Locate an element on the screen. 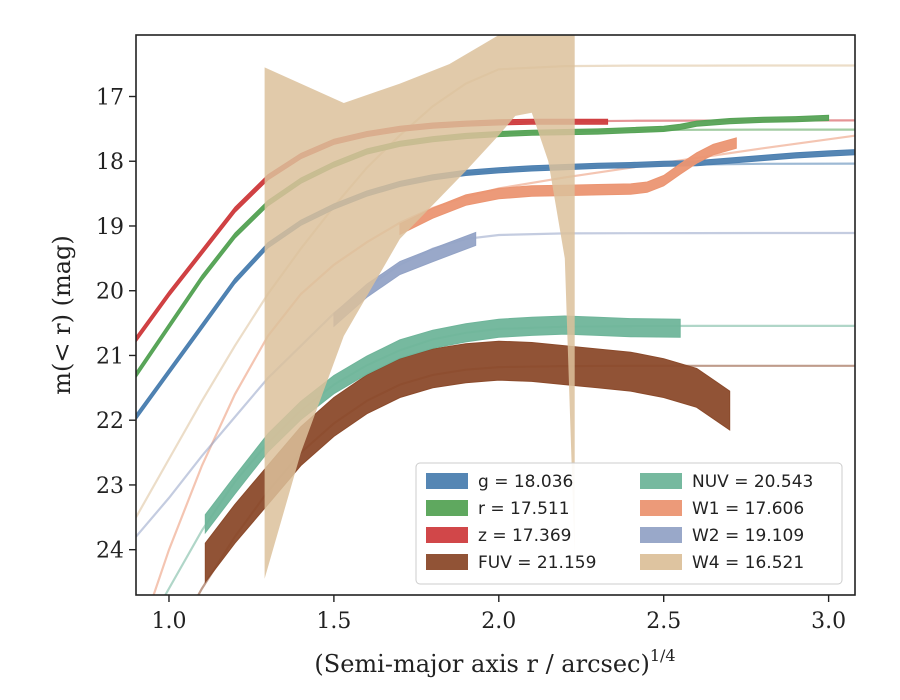  legend-label-w4: W4 = 16.521 is located at coordinates (748, 563).